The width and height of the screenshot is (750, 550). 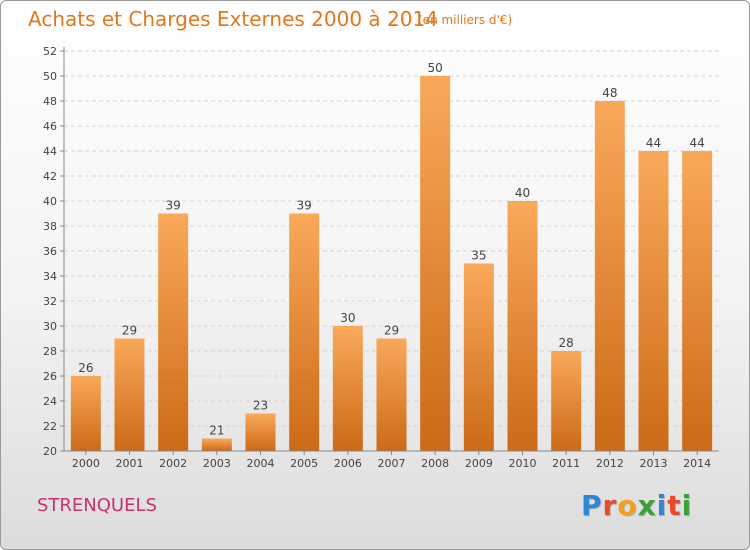 What do you see at coordinates (50, 376) in the screenshot?
I see `y-tick-label: 26` at bounding box center [50, 376].